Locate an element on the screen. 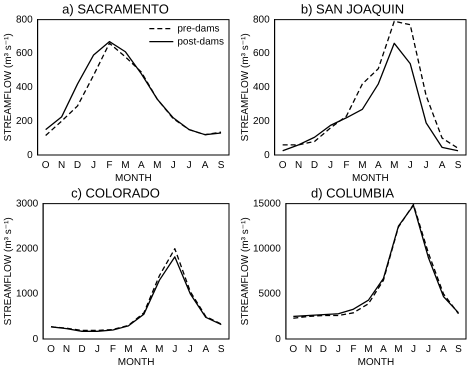 The height and width of the screenshot is (368, 474). y-tick-label: 10000 is located at coordinates (267, 248).